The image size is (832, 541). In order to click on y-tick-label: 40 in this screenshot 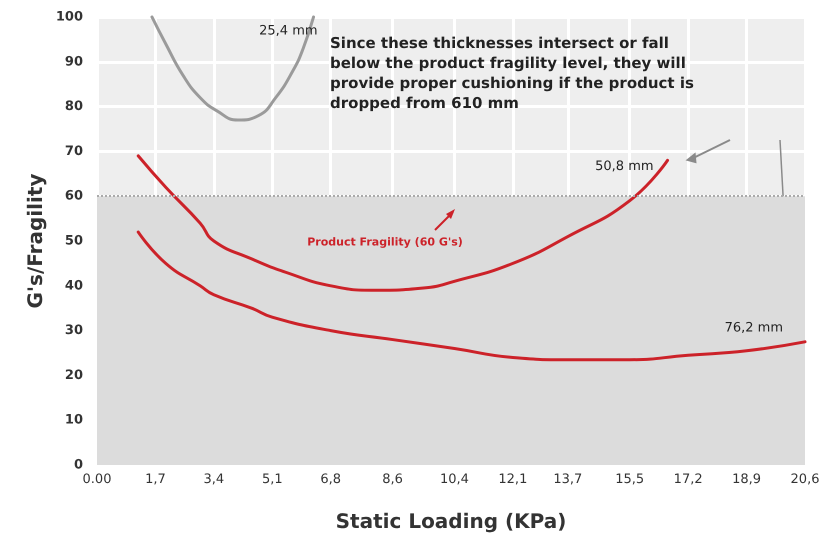, I will do `click(73, 286)`.